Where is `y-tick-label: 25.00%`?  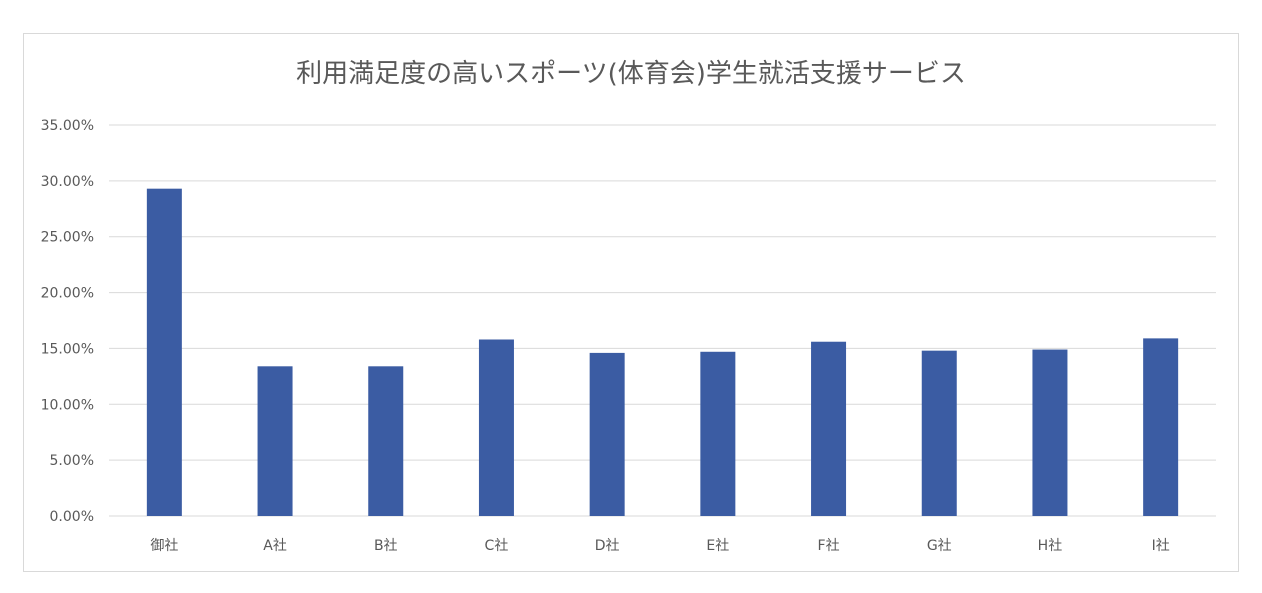 y-tick-label: 25.00% is located at coordinates (67, 238).